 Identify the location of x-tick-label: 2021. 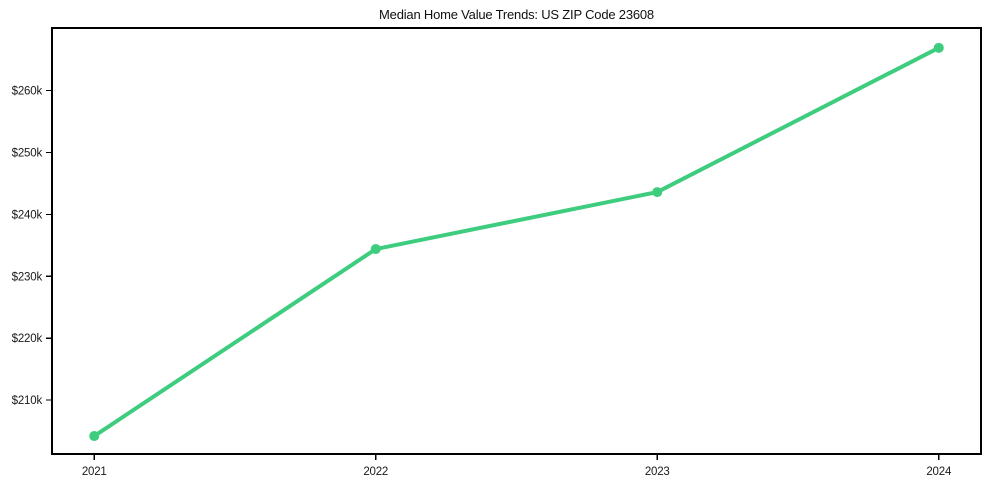
(94, 472).